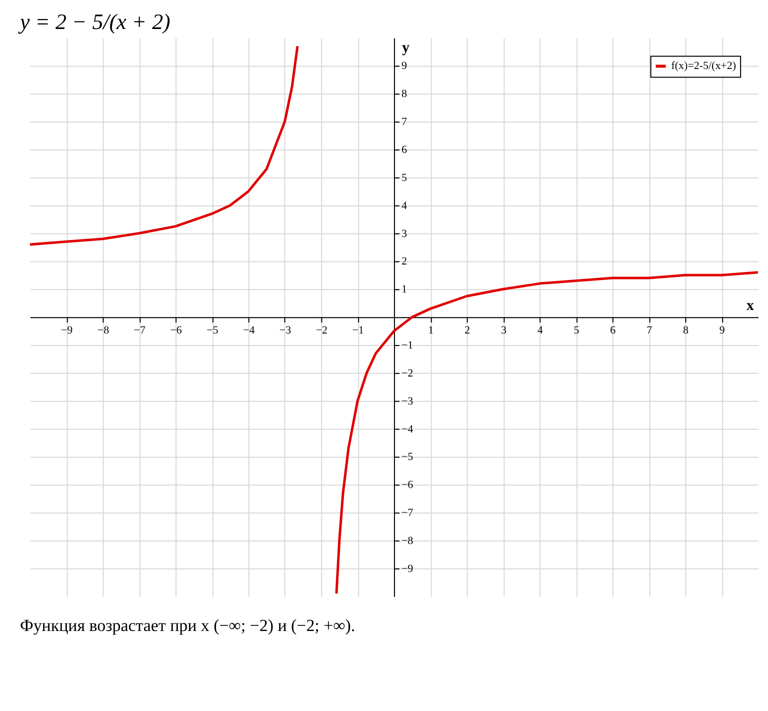 This screenshot has width=768, height=711. What do you see at coordinates (404, 290) in the screenshot?
I see `y-tick-label: 1` at bounding box center [404, 290].